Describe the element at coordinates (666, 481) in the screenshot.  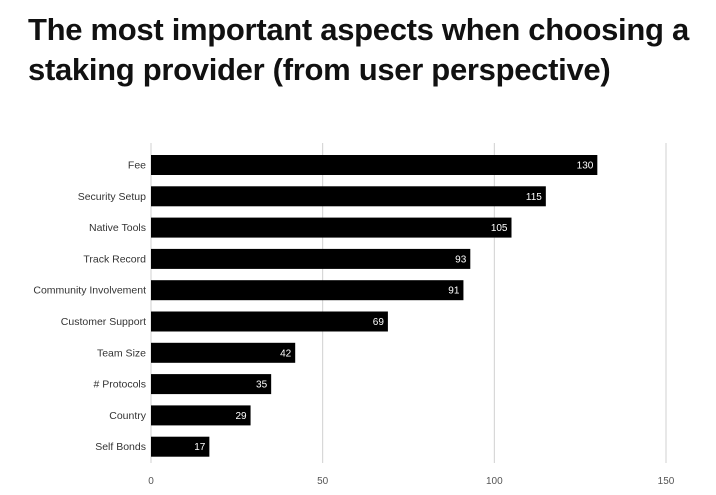
I see `x-tick-label-150: 150` at that location.